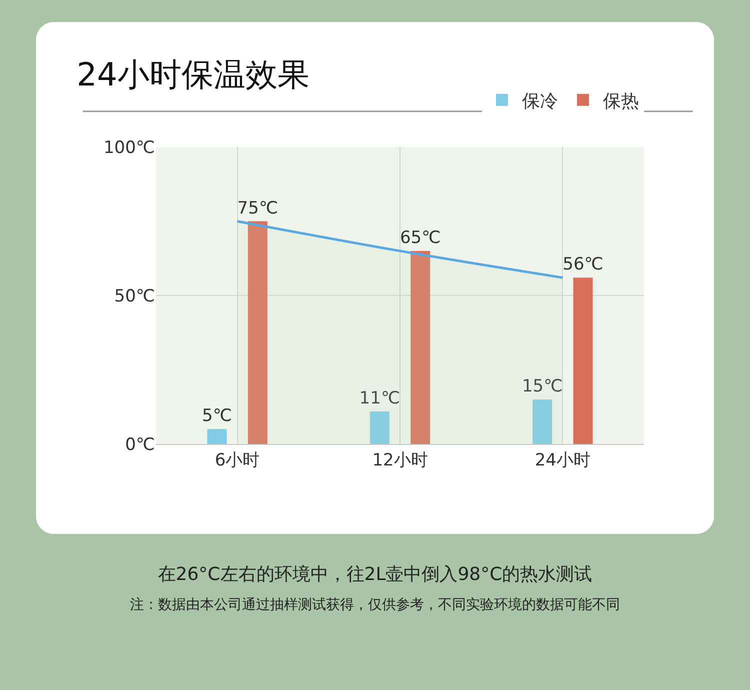  I want to click on chart-title: 24小时保温效果, so click(193, 74).